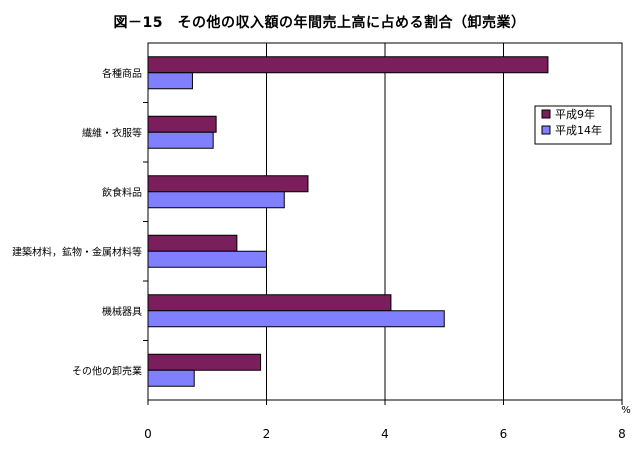  Describe the element at coordinates (385, 420) in the screenshot. I see `x-tick-labels: 0 2 4 6 8` at that location.